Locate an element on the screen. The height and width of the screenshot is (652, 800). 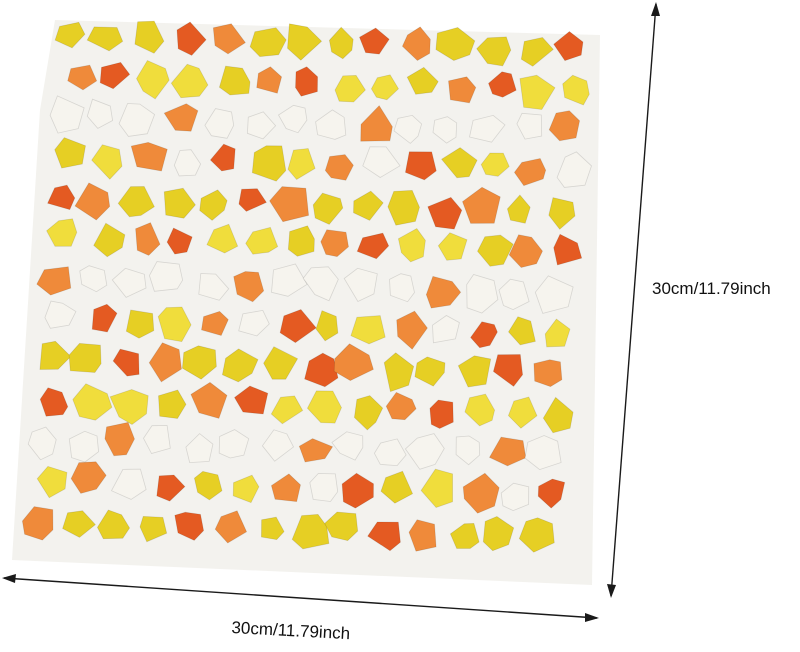
height-arrow-line is located at coordinates (633, 300).